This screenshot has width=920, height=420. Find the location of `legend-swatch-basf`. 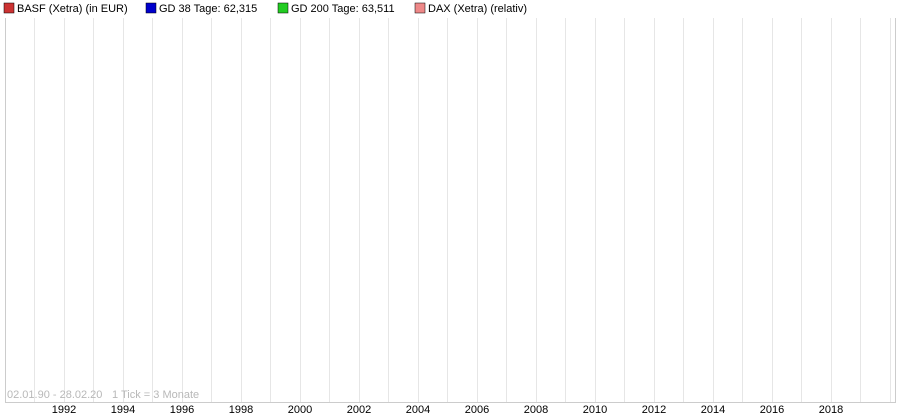

legend-swatch-basf is located at coordinates (9, 8).